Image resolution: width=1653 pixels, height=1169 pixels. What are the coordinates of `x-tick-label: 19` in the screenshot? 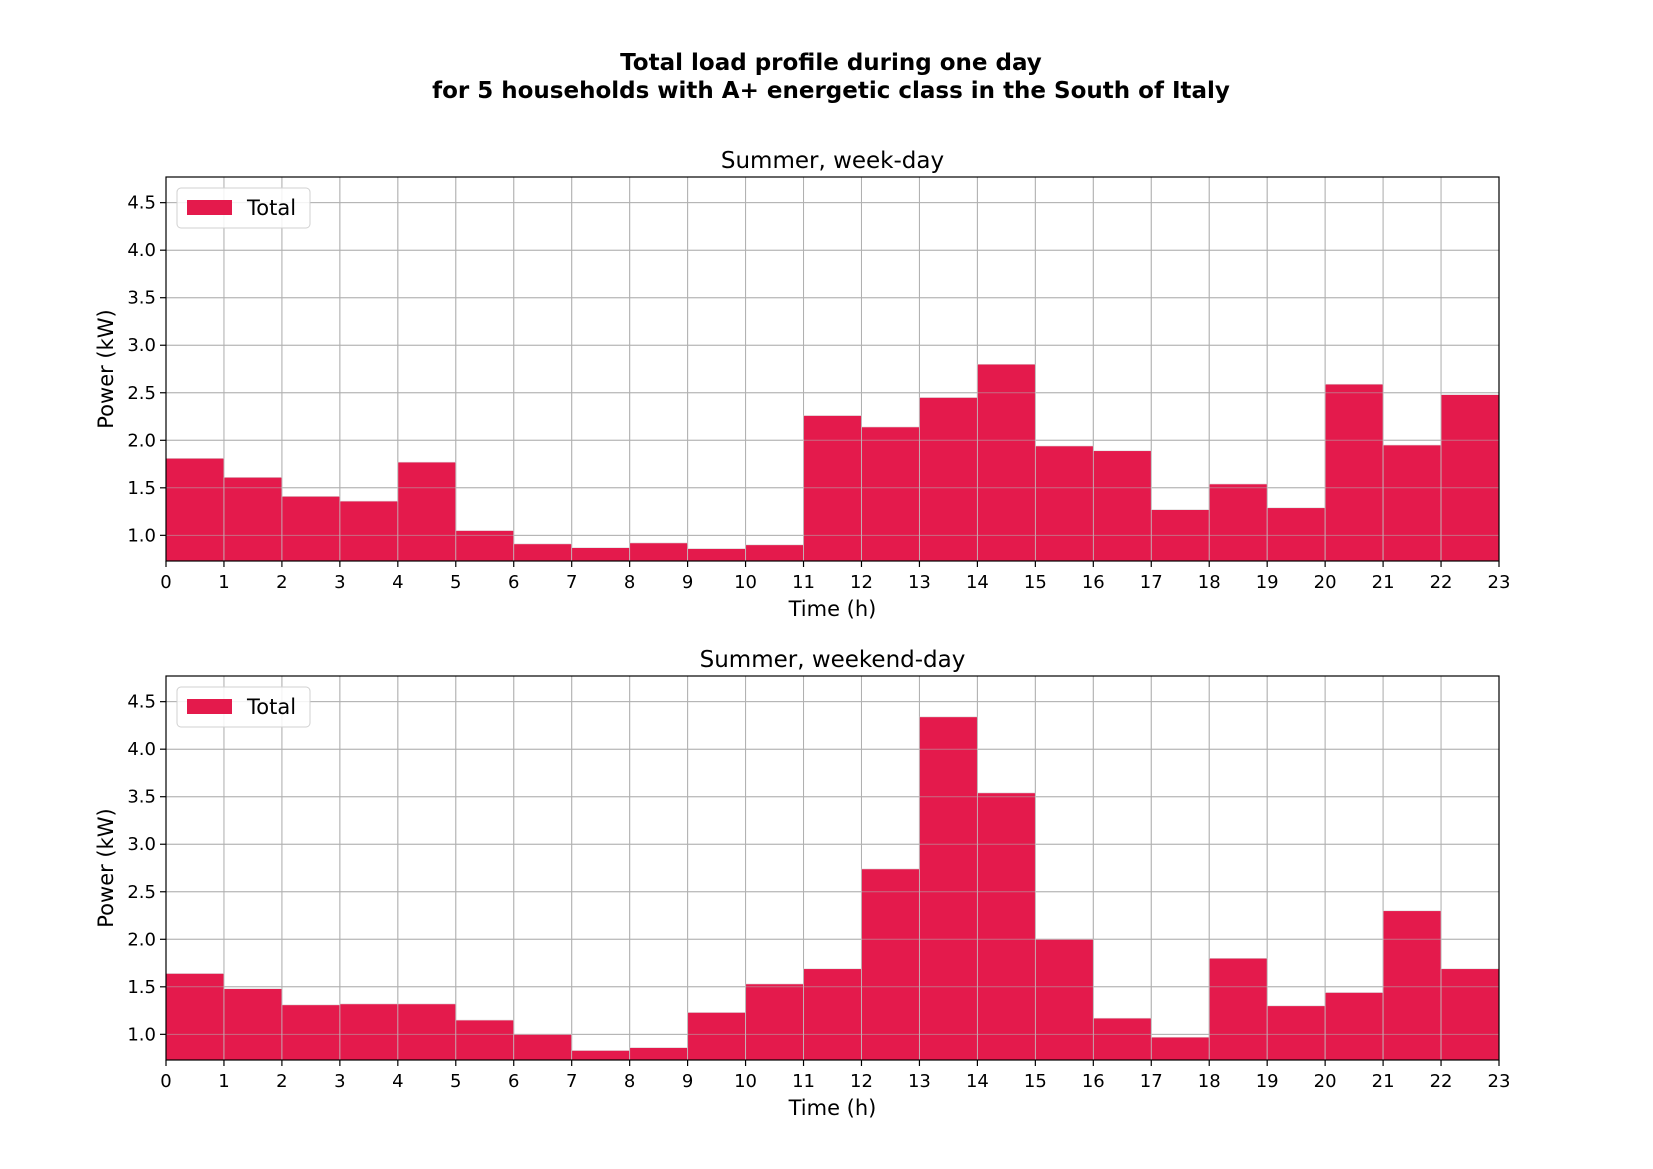 It's located at (1267, 1081).